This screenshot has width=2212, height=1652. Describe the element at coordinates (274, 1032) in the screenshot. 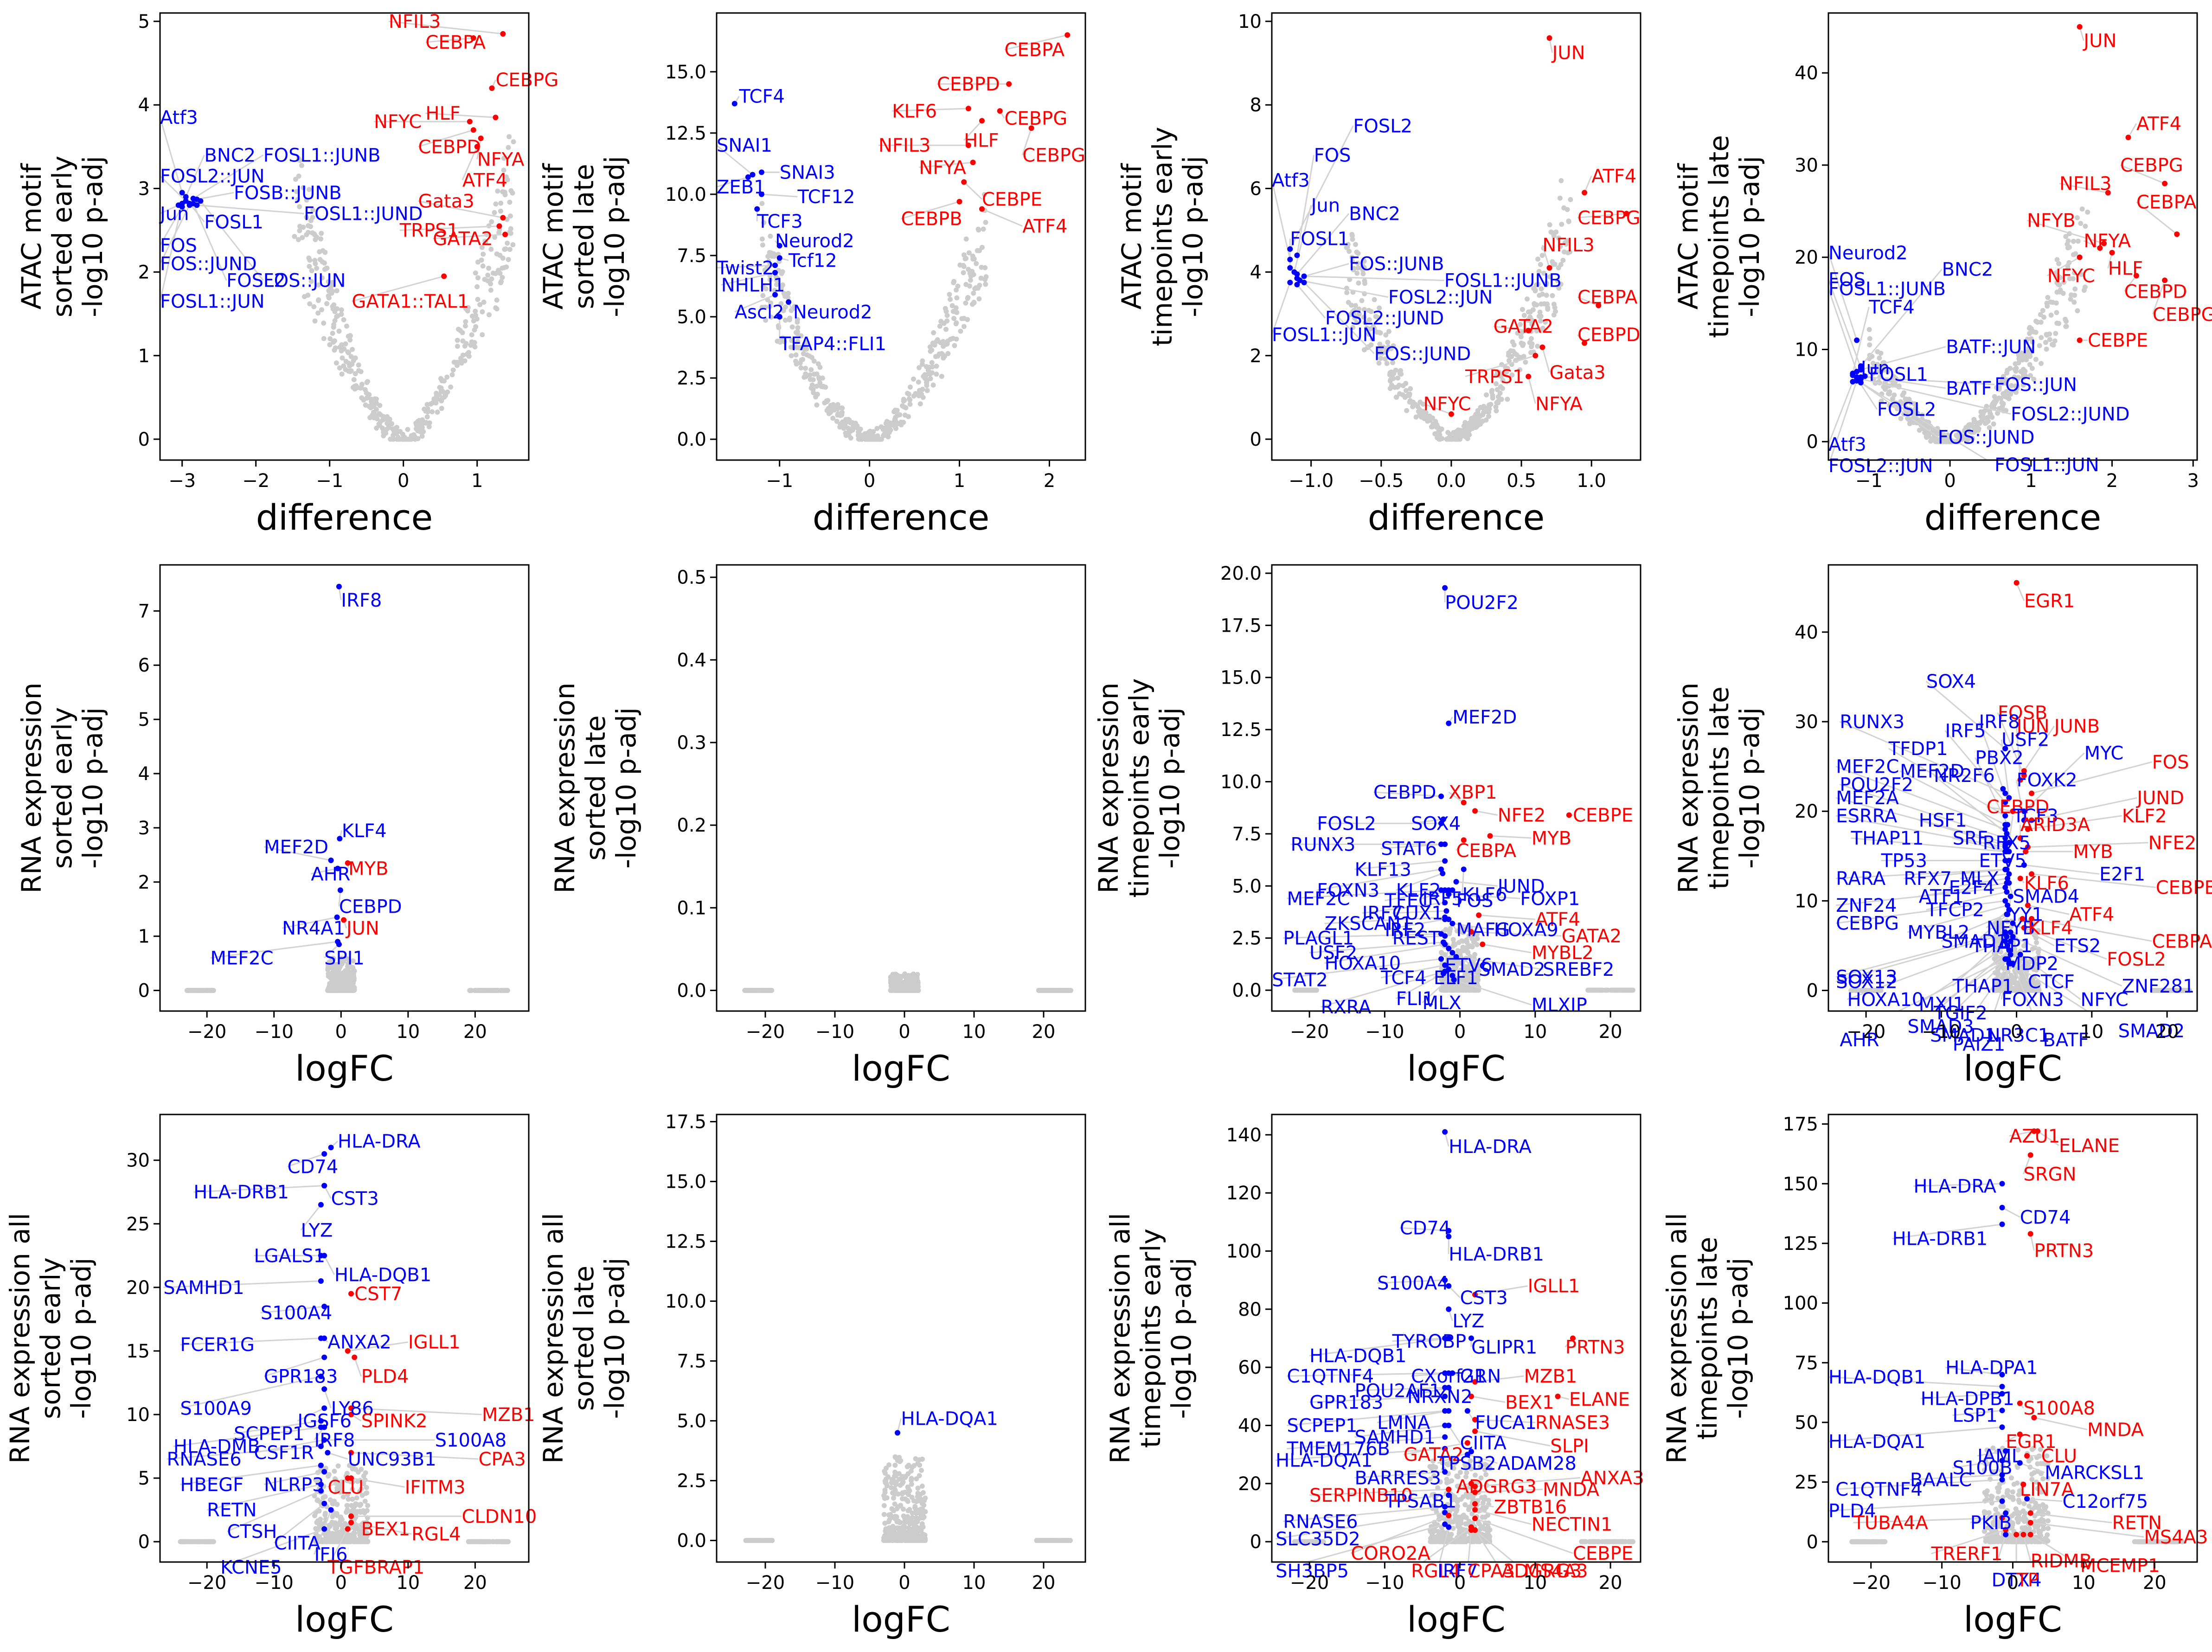

I see `x-tick-label: −10` at that location.